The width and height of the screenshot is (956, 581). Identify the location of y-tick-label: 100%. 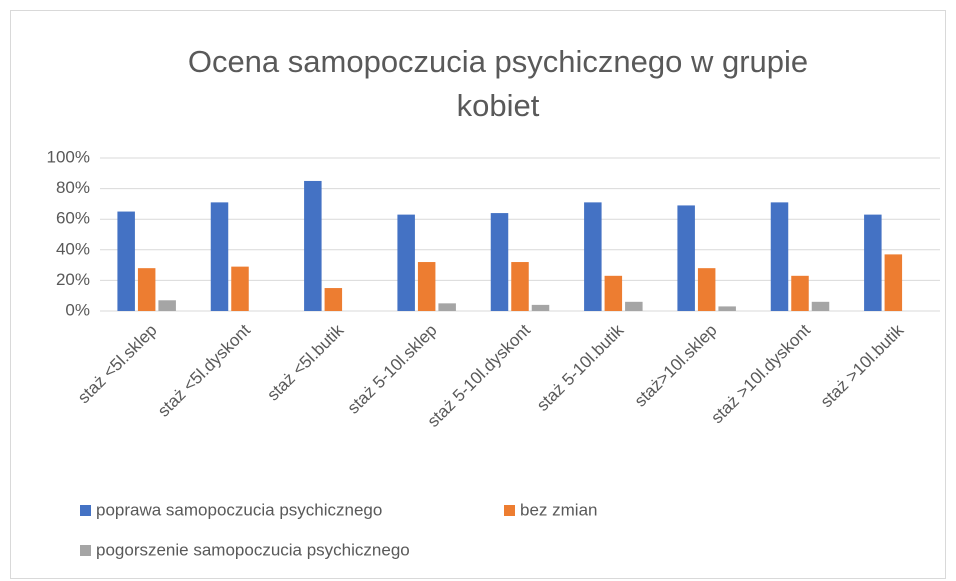
(68, 156).